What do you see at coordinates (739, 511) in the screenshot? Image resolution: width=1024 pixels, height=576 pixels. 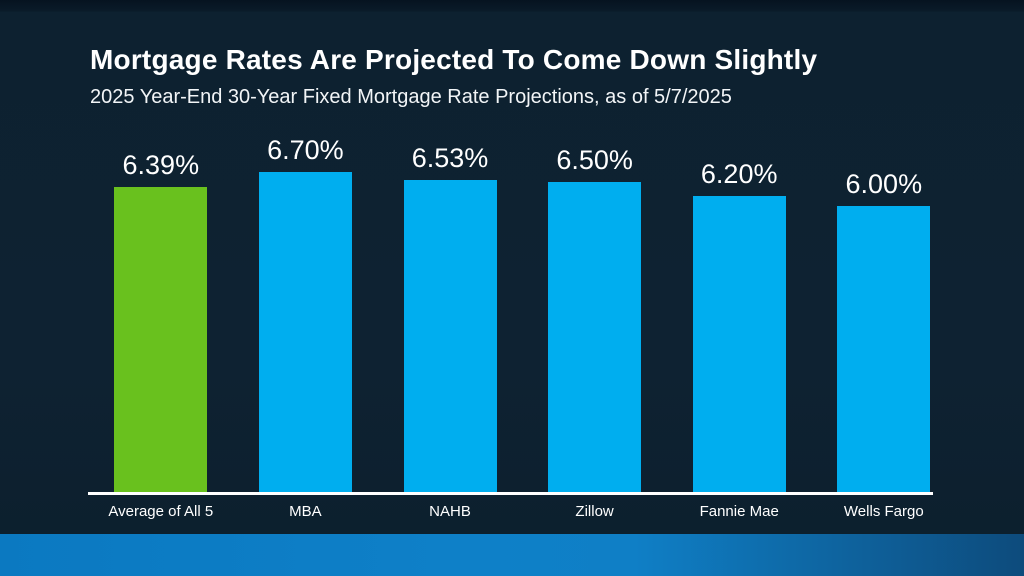 I see `category-label-fannie-mae: Fannie Mae` at bounding box center [739, 511].